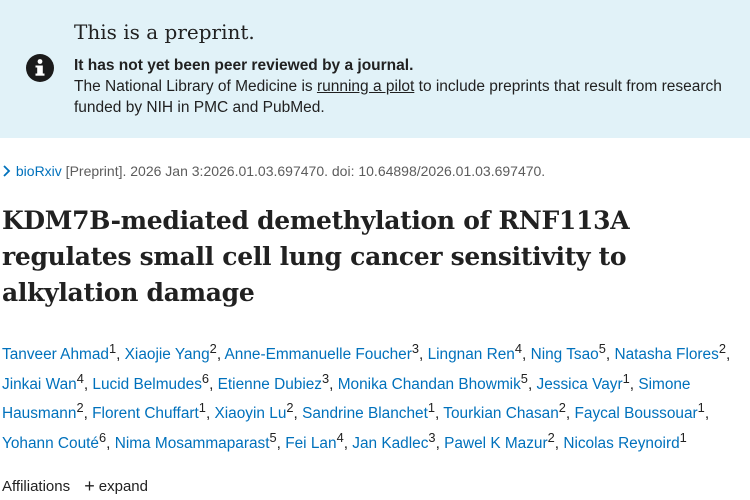  Describe the element at coordinates (365, 414) in the screenshot. I see `author-link: Sandrine Blanchet` at that location.